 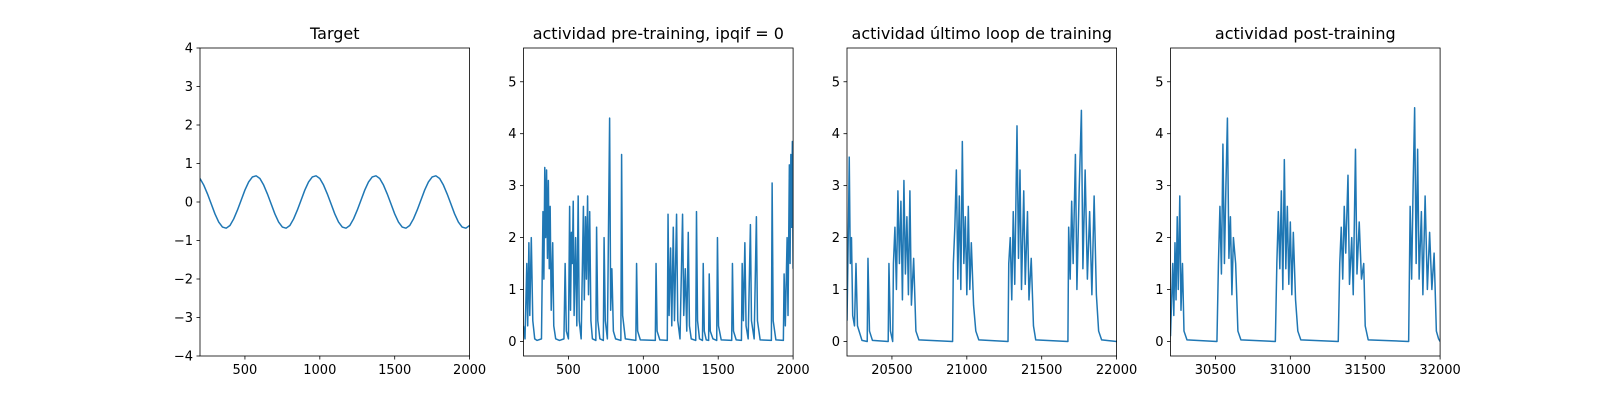 I want to click on x-tick-label: 32000, so click(x=1439, y=370).